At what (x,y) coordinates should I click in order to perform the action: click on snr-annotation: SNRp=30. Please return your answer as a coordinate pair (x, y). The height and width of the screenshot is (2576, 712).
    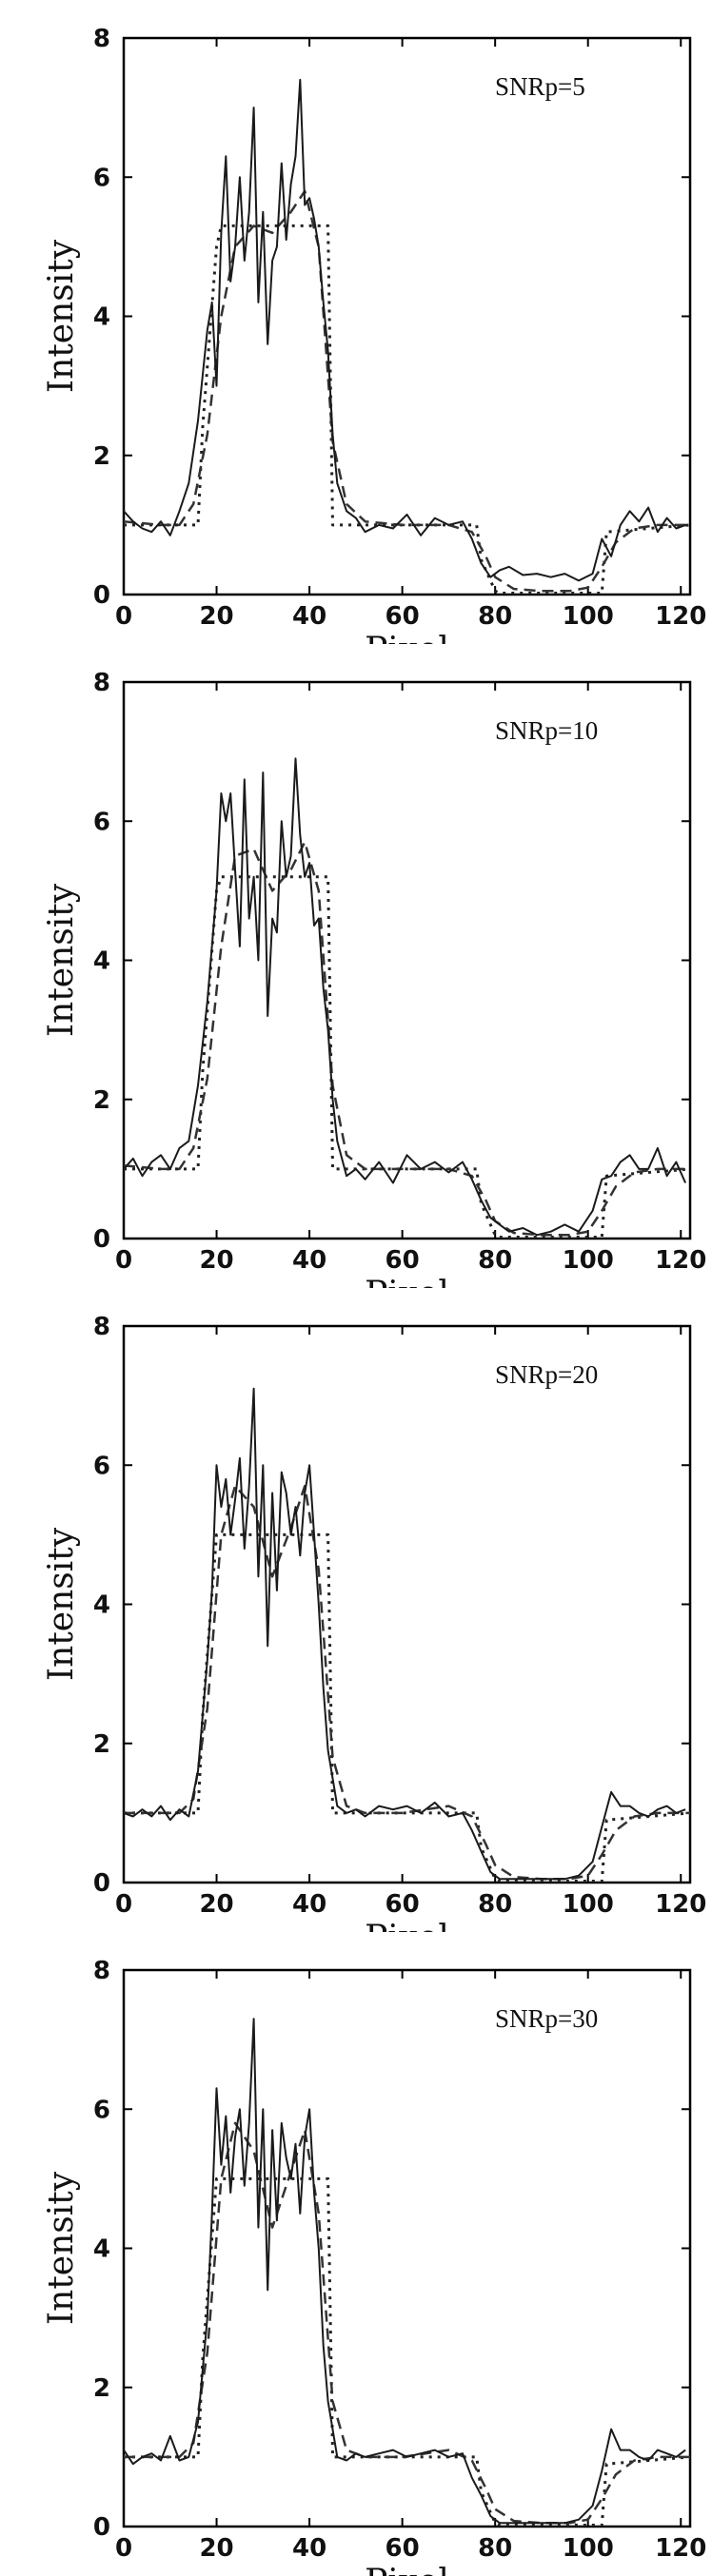
    Looking at the image, I should click on (546, 2019).